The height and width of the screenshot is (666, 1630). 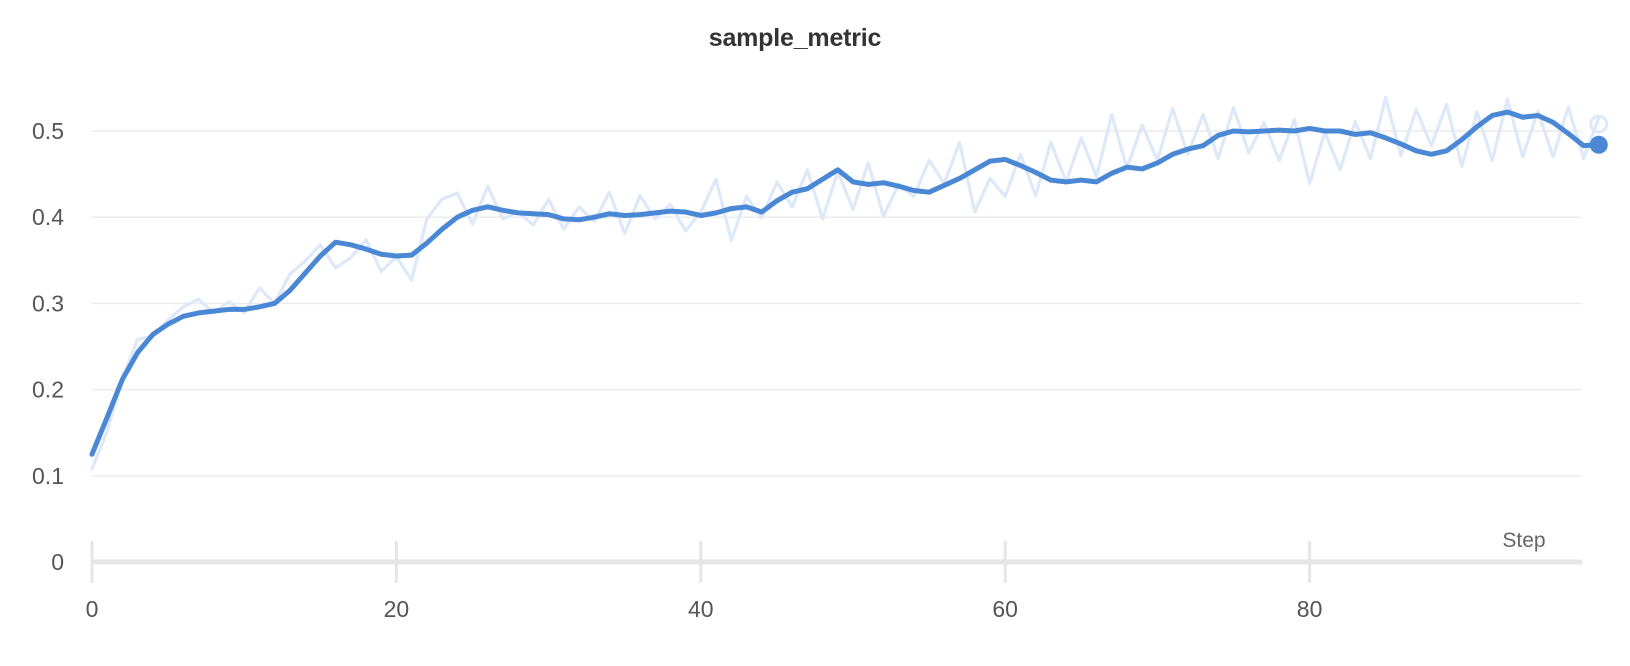 What do you see at coordinates (48, 131) in the screenshot?
I see `y-tick-label: 0.5` at bounding box center [48, 131].